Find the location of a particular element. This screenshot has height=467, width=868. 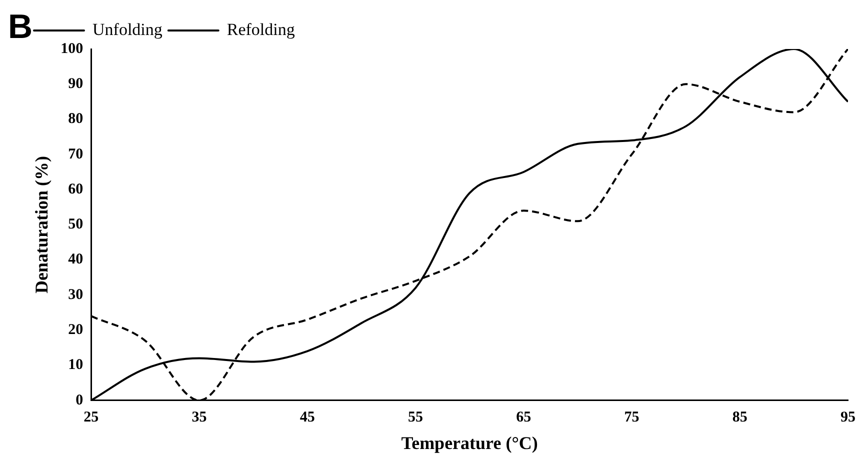

y-tick-label: 10 is located at coordinates (76, 365).